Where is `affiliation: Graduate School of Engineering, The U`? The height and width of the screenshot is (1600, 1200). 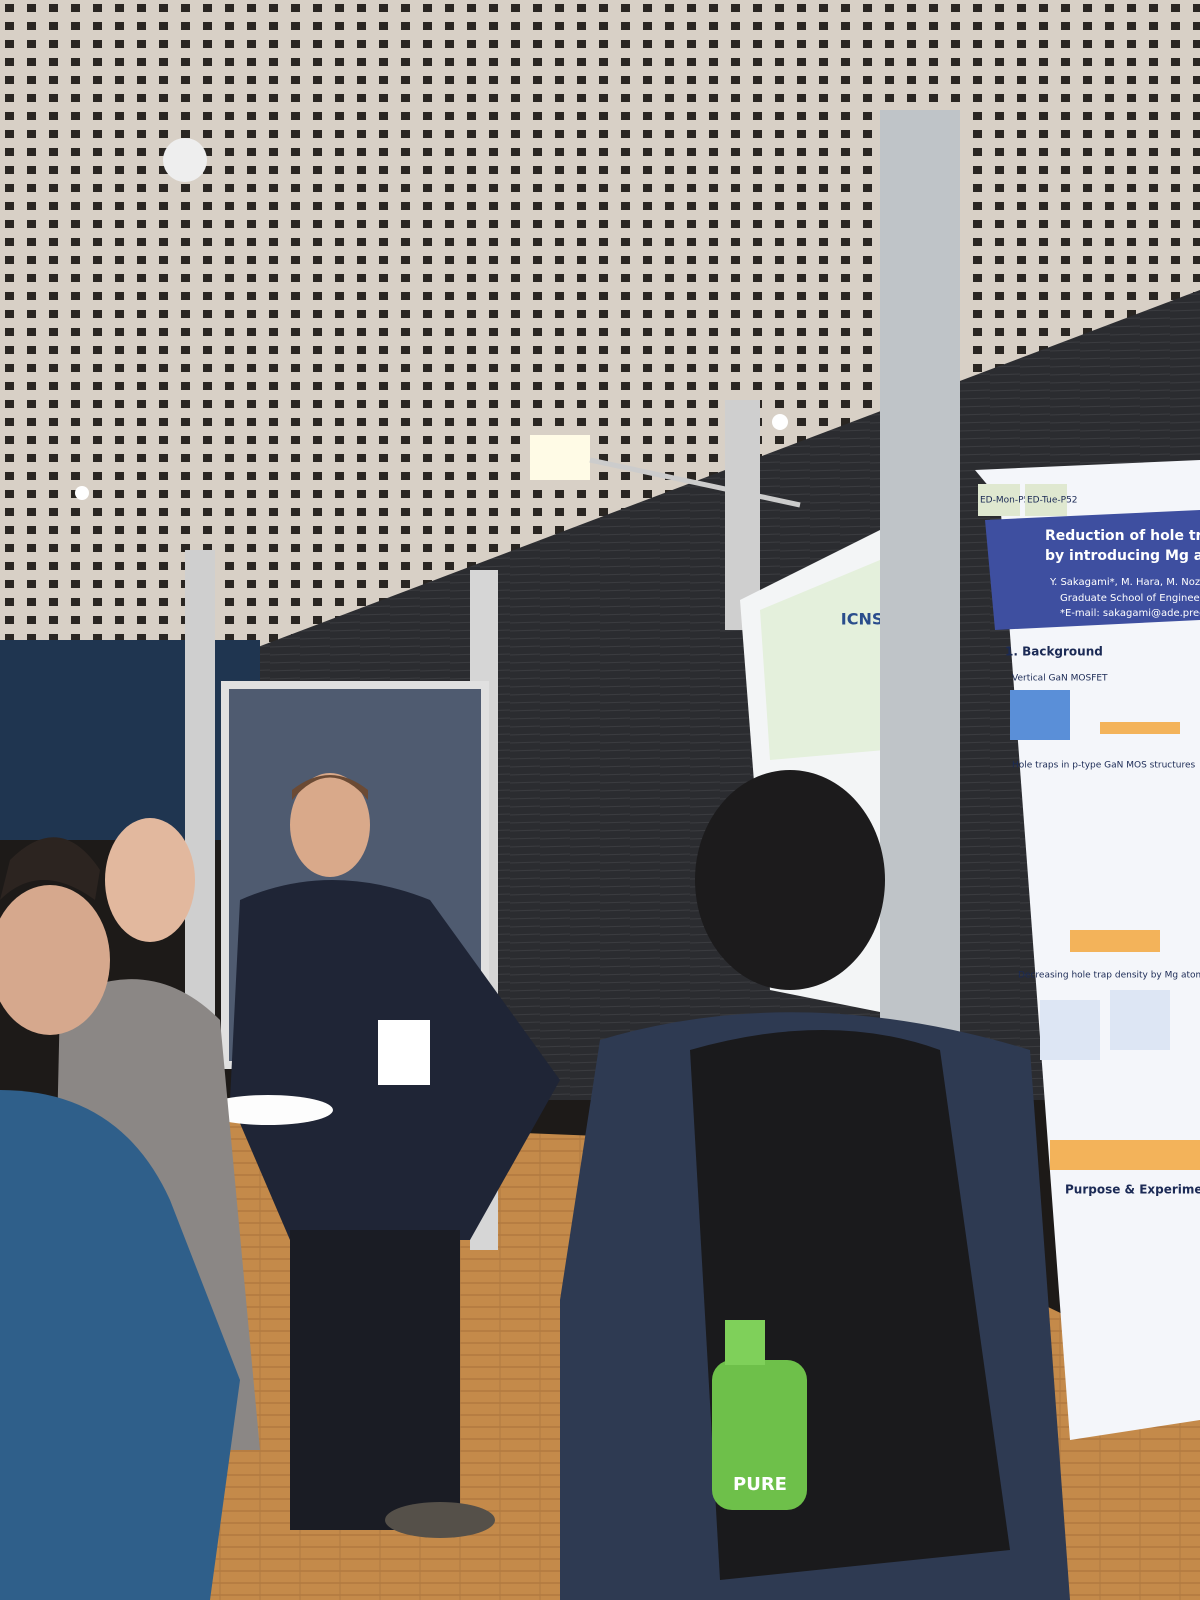
affiliation: Graduate School of Engineering, The U is located at coordinates (1130, 598).